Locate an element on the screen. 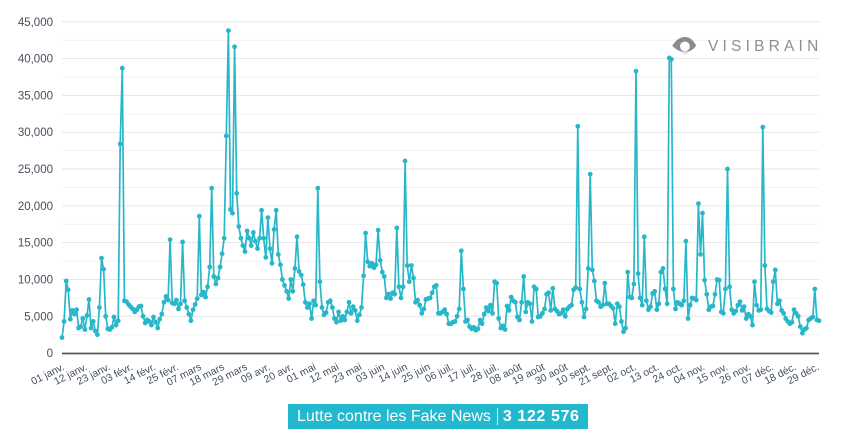 The width and height of the screenshot is (850, 437). svg-text: 40,000 is located at coordinates (35, 60).